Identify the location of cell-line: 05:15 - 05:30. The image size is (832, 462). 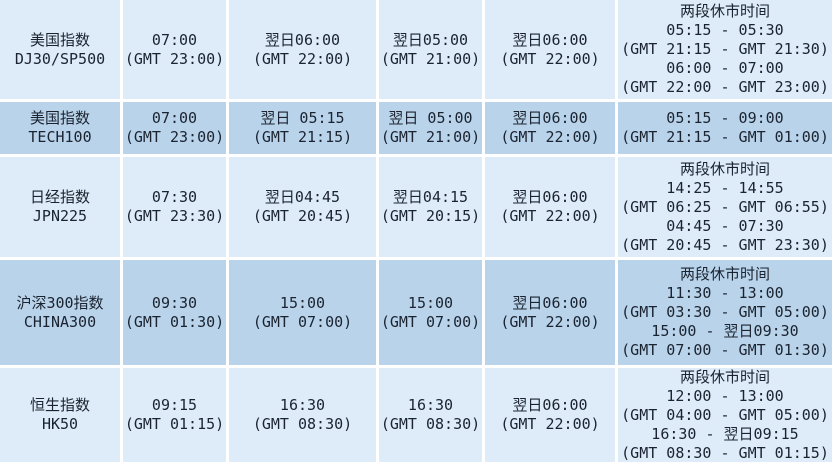
(725, 30).